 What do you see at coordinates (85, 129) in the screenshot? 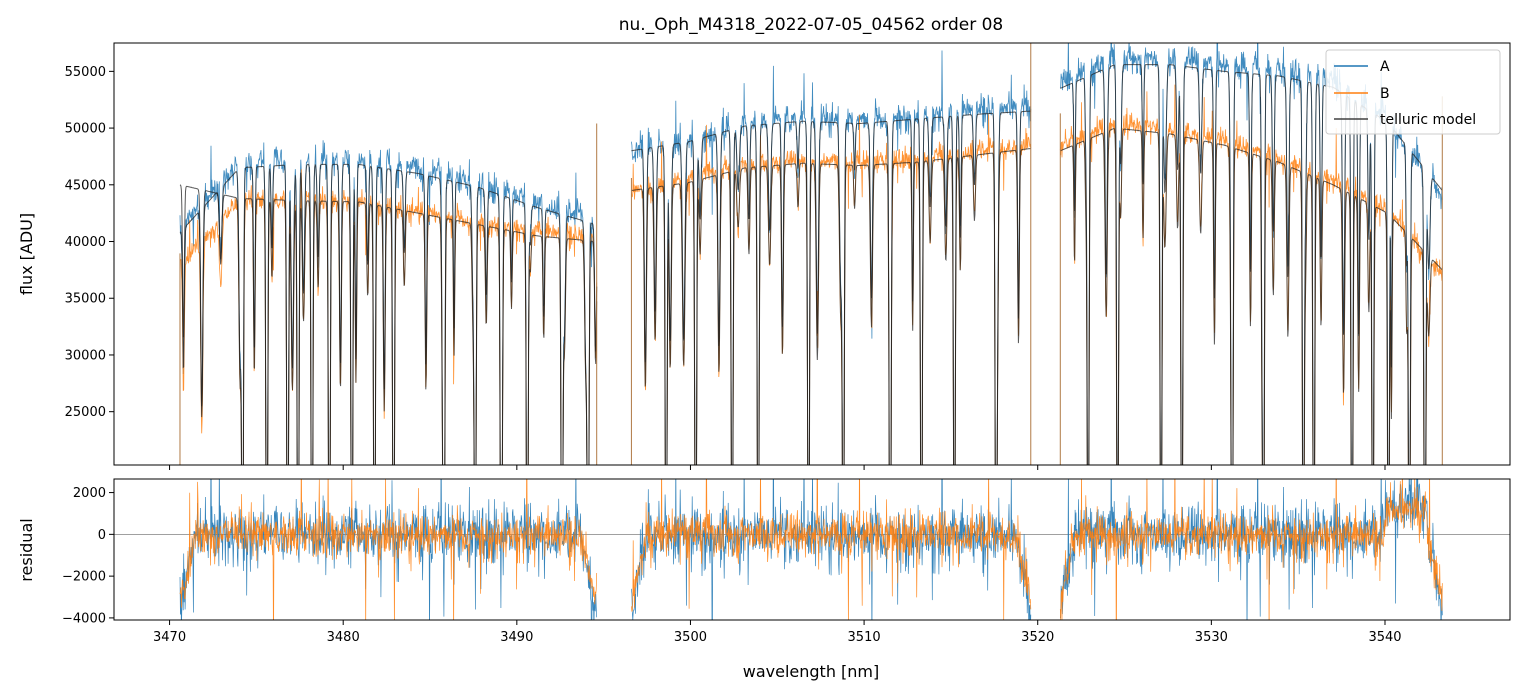
I see `main-y-tick-label: 50000` at bounding box center [85, 129].